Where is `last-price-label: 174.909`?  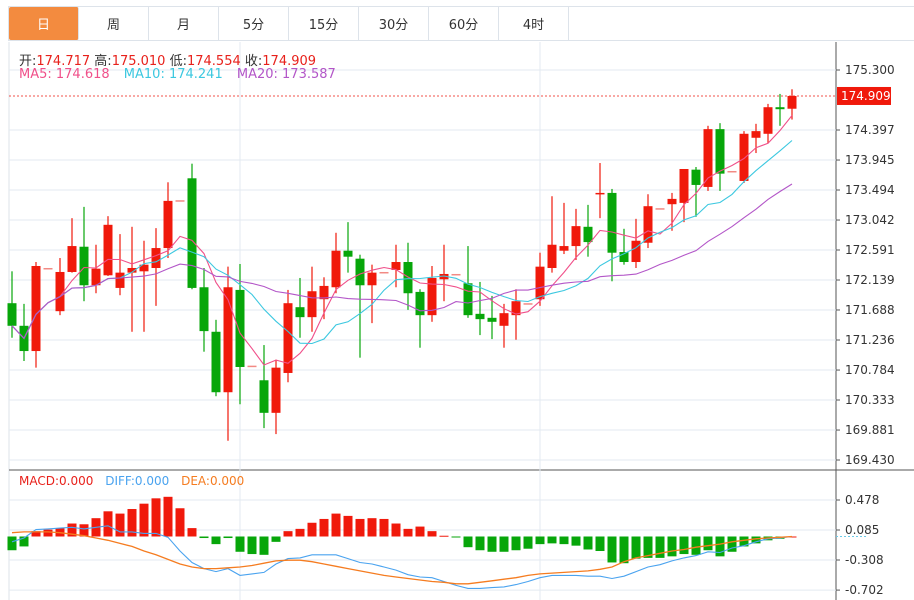 last-price-label: 174.909 is located at coordinates (866, 96).